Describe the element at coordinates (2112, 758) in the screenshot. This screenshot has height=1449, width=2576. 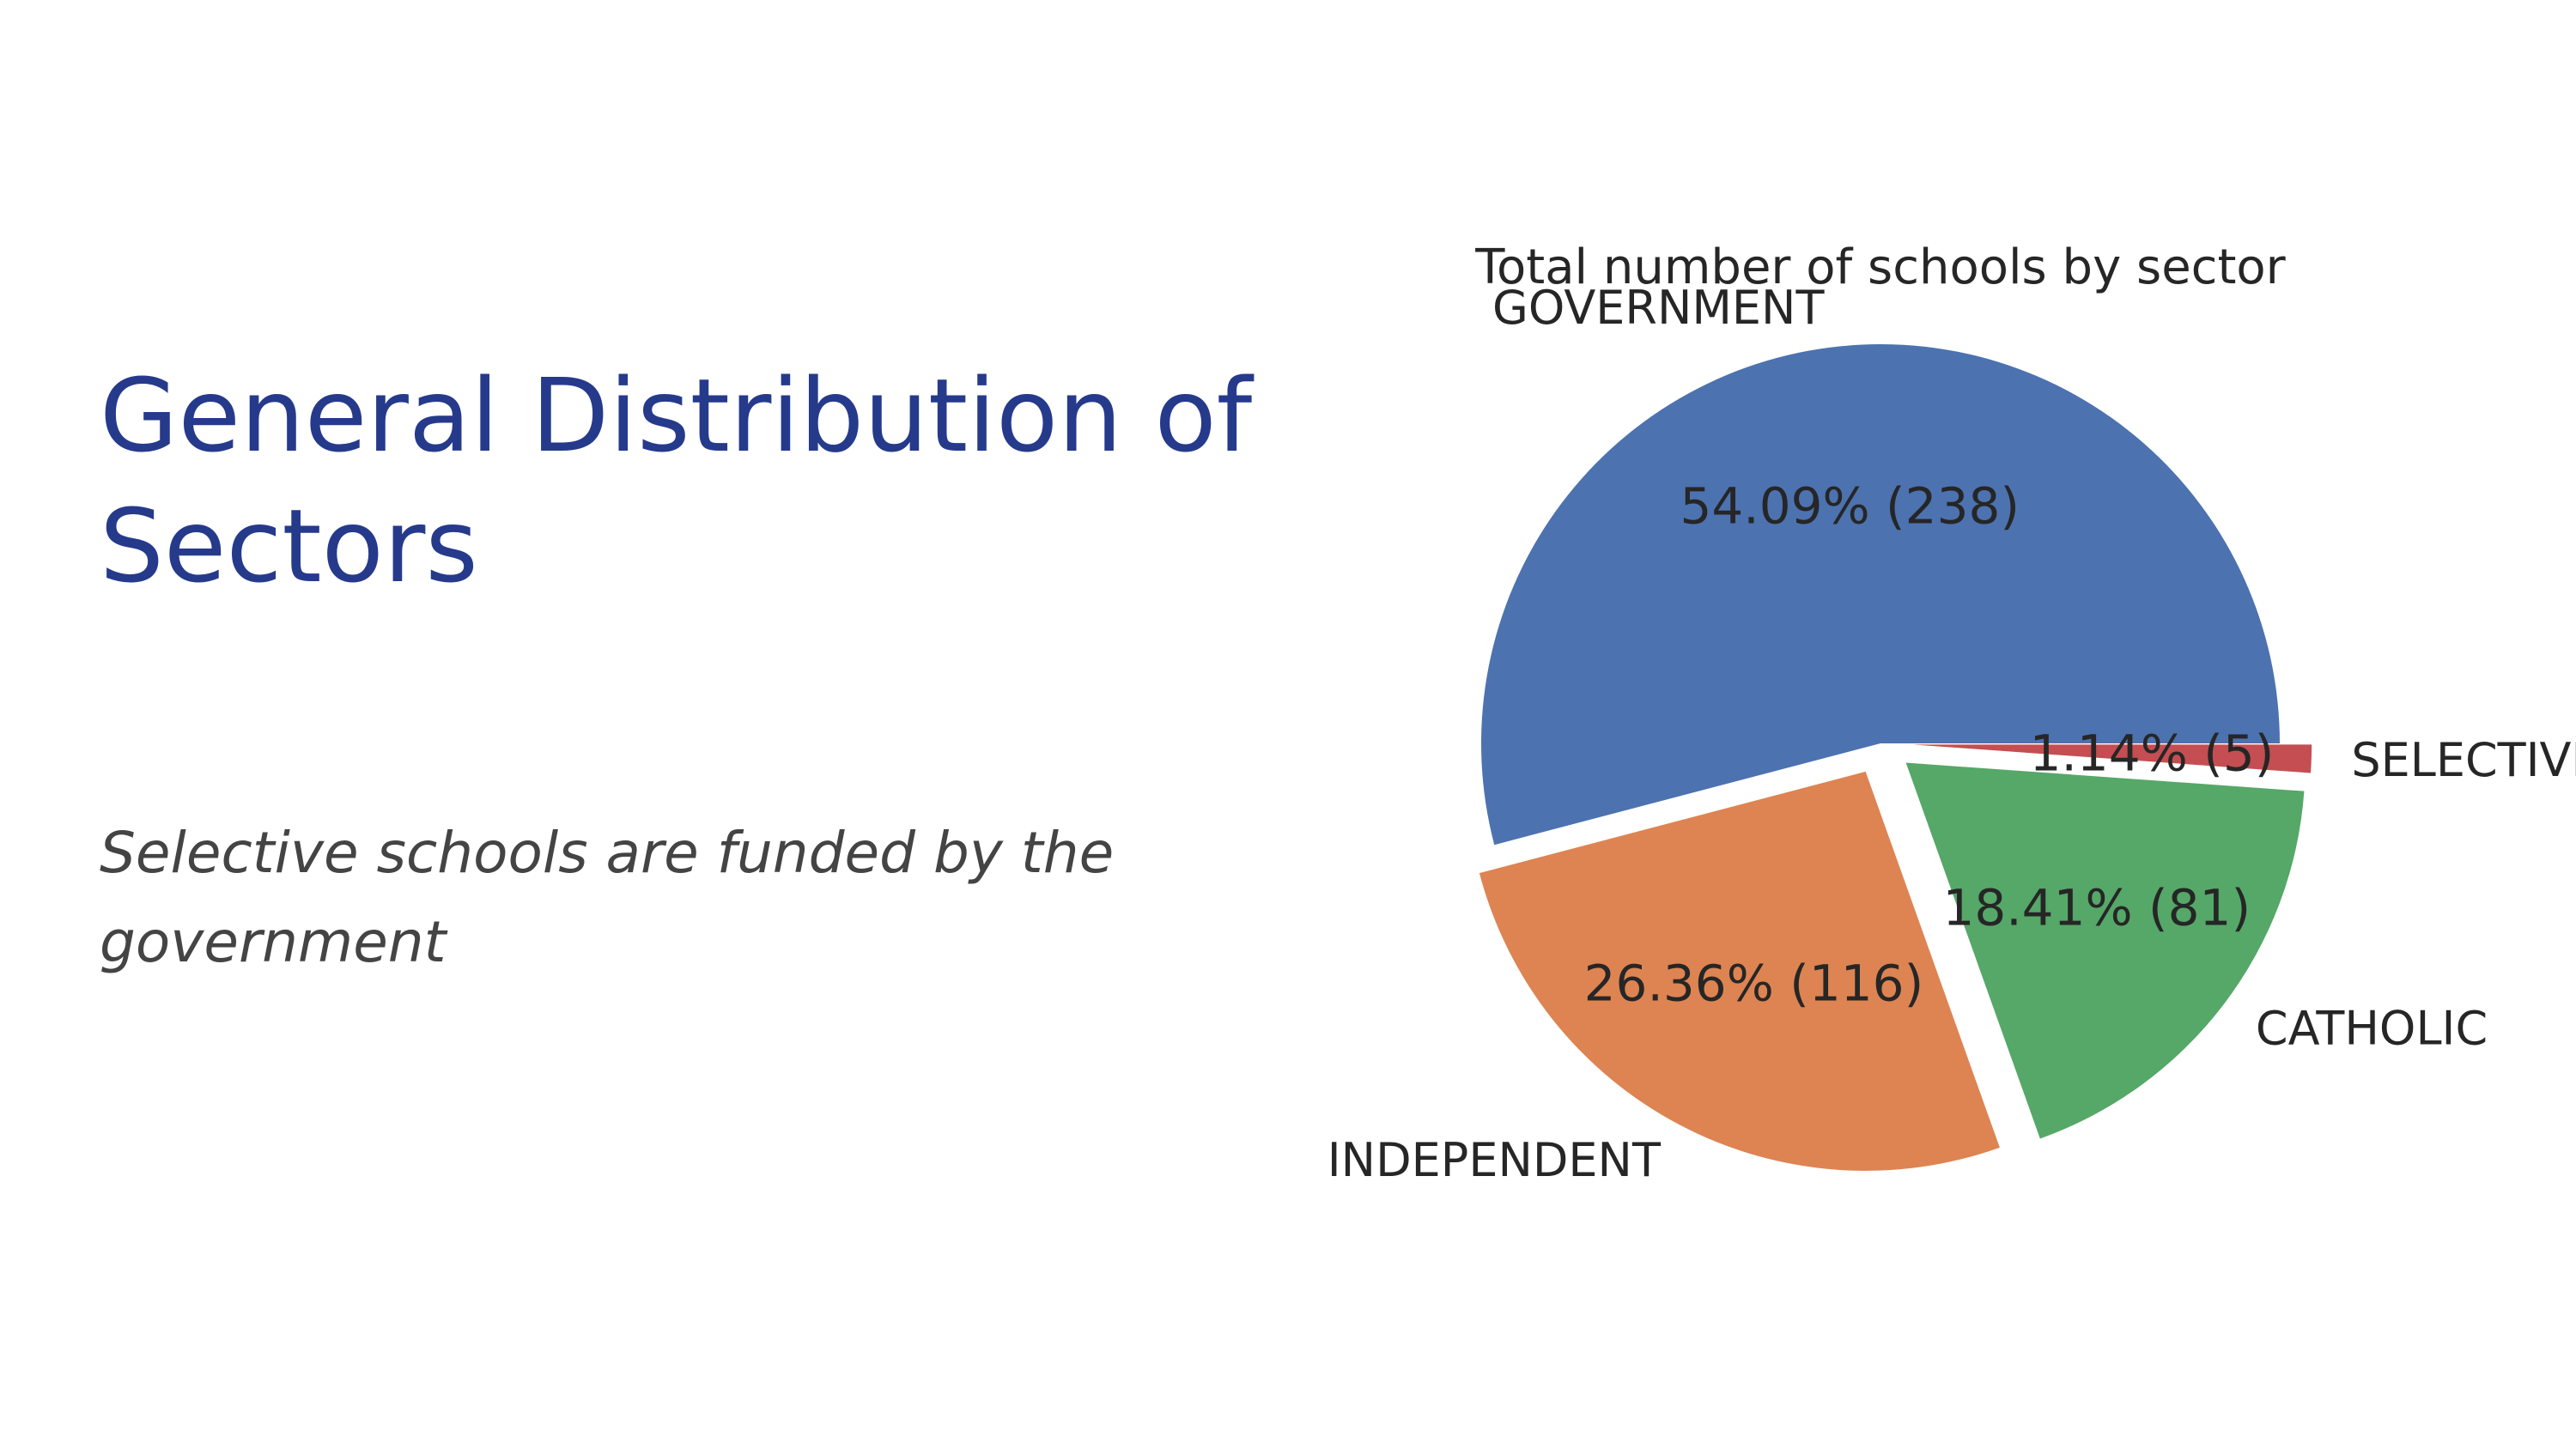
I see `pie-slice-selective` at that location.